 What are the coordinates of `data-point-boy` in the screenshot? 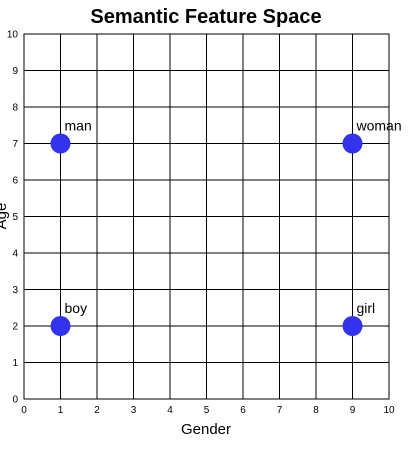 It's located at (61, 326).